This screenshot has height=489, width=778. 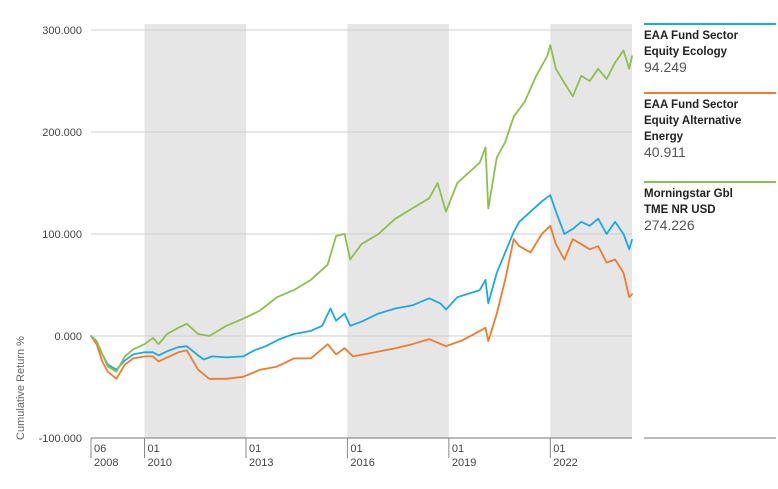 What do you see at coordinates (559, 449) in the screenshot?
I see `x-tick-month-5: 01` at bounding box center [559, 449].